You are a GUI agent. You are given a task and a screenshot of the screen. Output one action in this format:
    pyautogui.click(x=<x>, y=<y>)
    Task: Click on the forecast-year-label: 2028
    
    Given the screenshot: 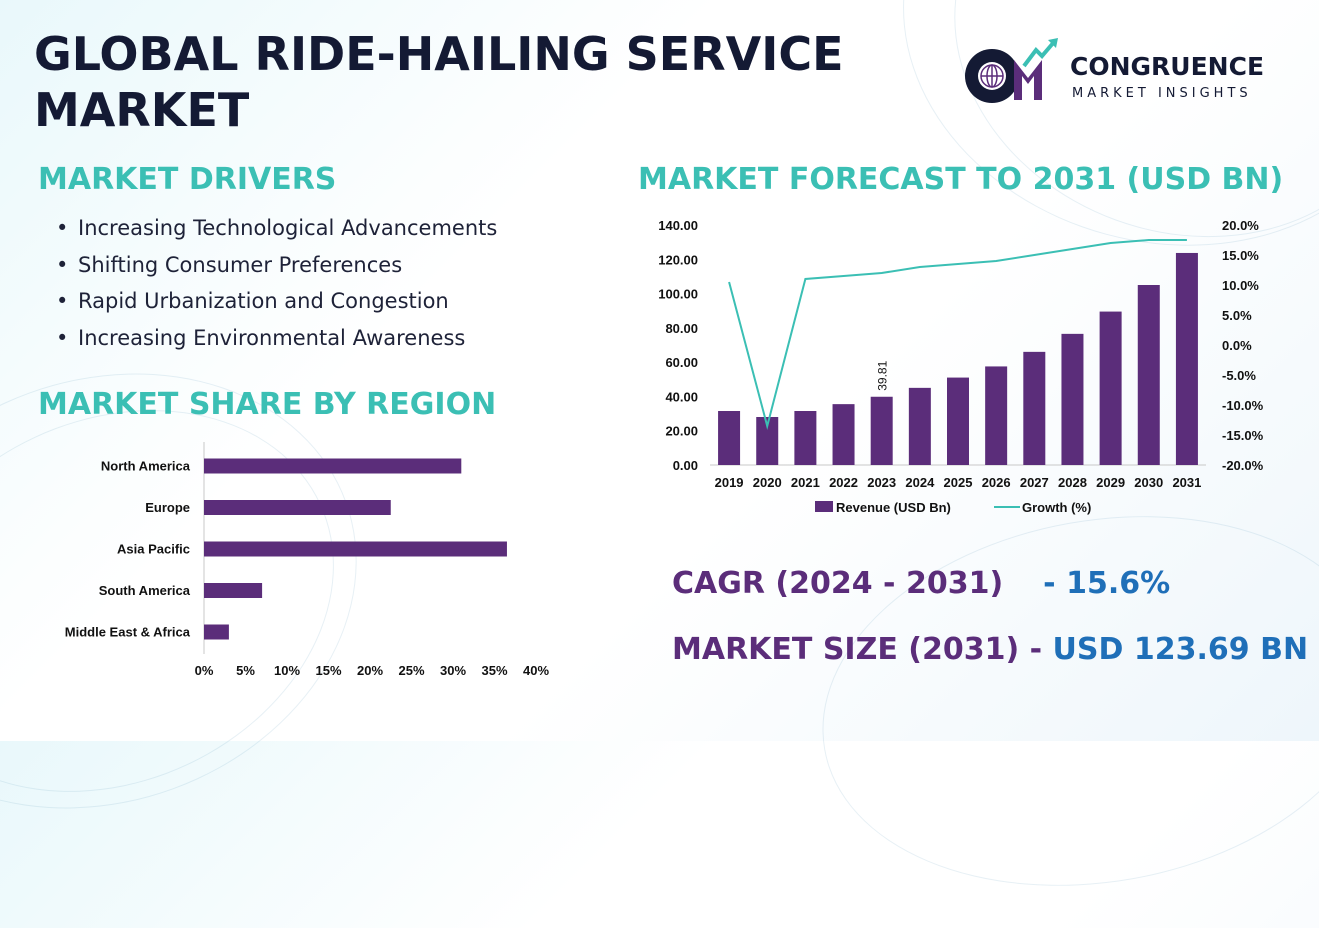 What is the action you would take?
    pyautogui.click(x=1072, y=482)
    